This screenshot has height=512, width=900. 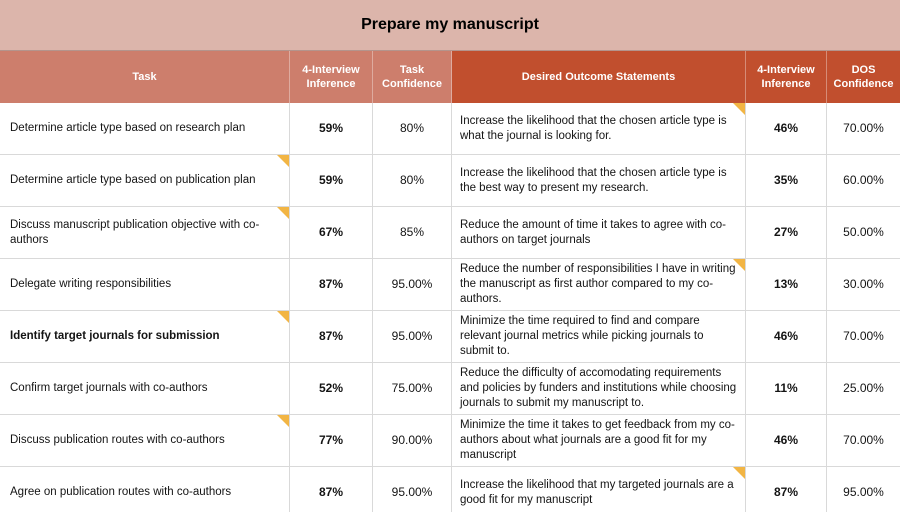 I want to click on task-text: Delegate writing responsibilities, so click(x=91, y=284).